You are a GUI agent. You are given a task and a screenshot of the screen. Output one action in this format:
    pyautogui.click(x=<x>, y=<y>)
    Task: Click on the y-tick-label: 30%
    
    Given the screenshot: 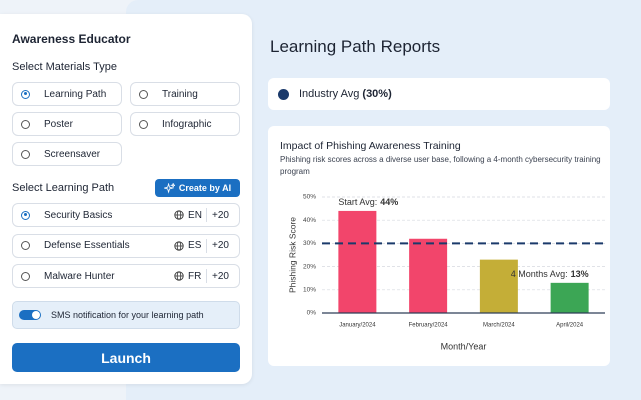 What is the action you would take?
    pyautogui.click(x=309, y=243)
    